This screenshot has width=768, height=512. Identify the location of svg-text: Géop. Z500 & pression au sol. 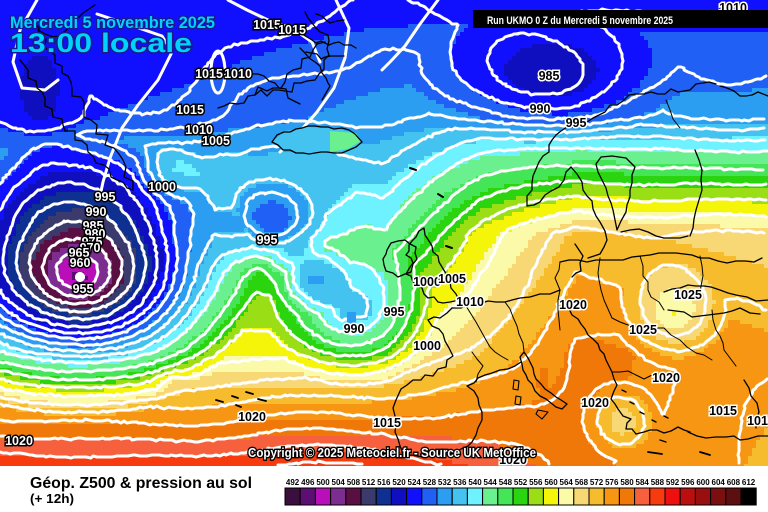
(141, 483).